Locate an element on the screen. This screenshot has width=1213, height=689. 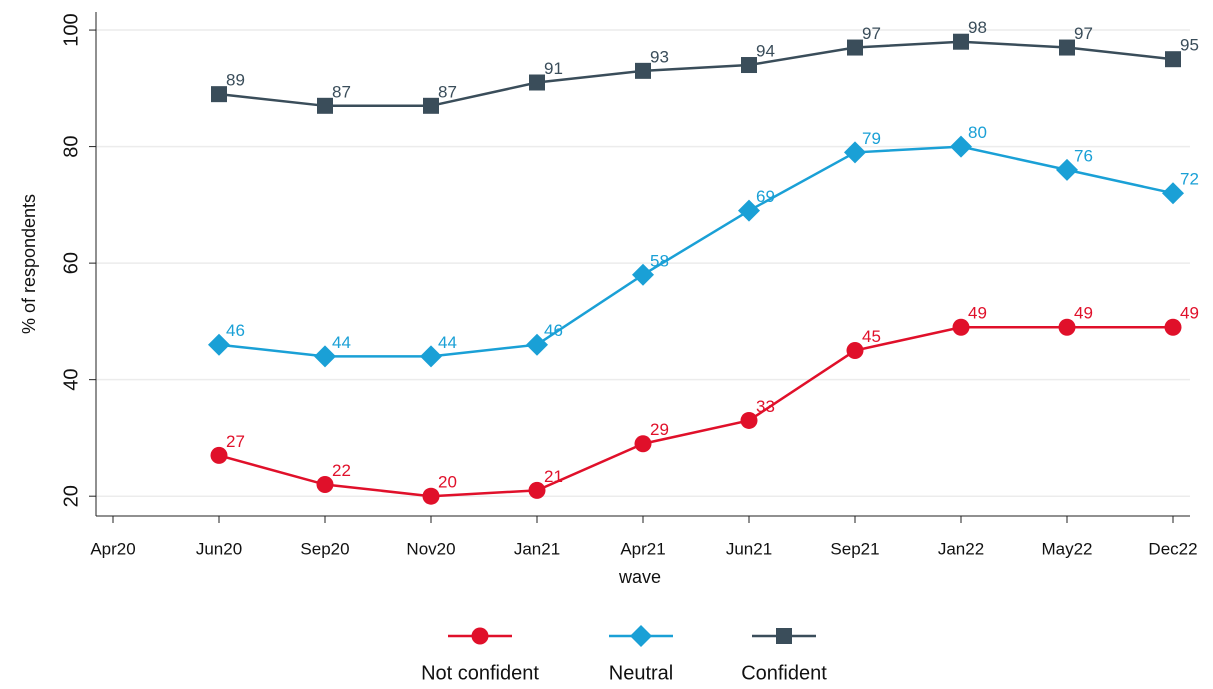
x-axis-label: wave is located at coordinates (639, 577).